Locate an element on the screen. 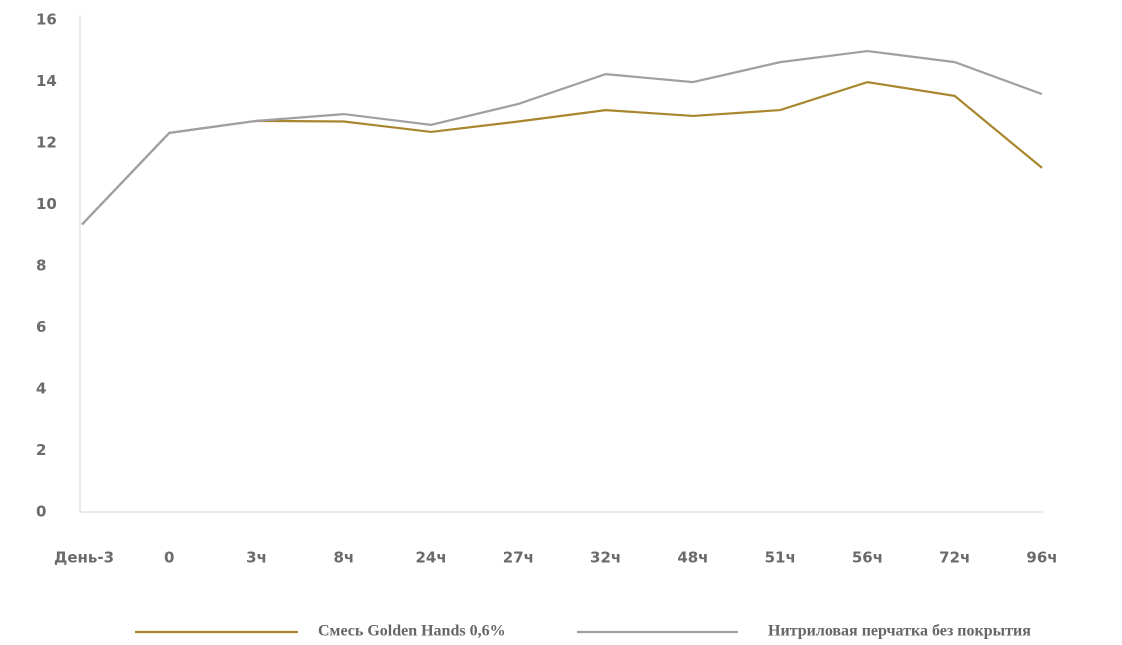  x-tick-label: 0 is located at coordinates (169, 558).